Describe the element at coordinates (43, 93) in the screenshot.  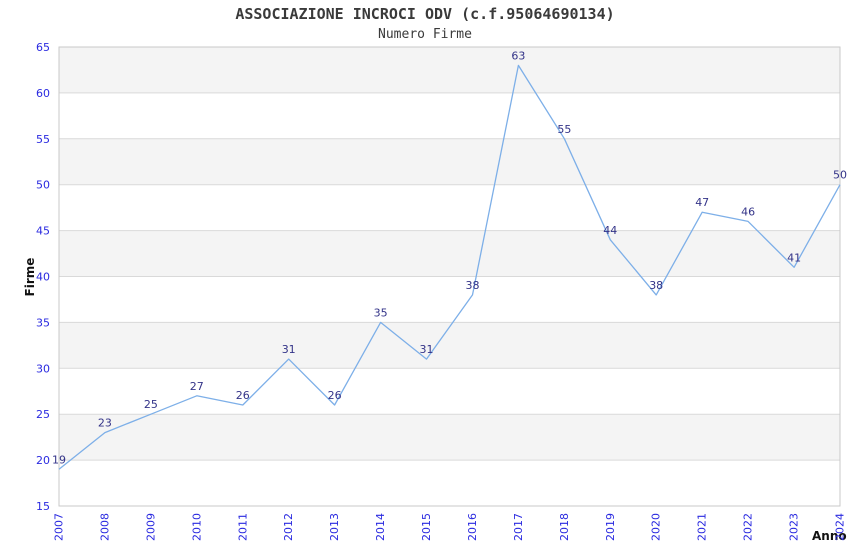
I see `y-tick-label: 60` at that location.